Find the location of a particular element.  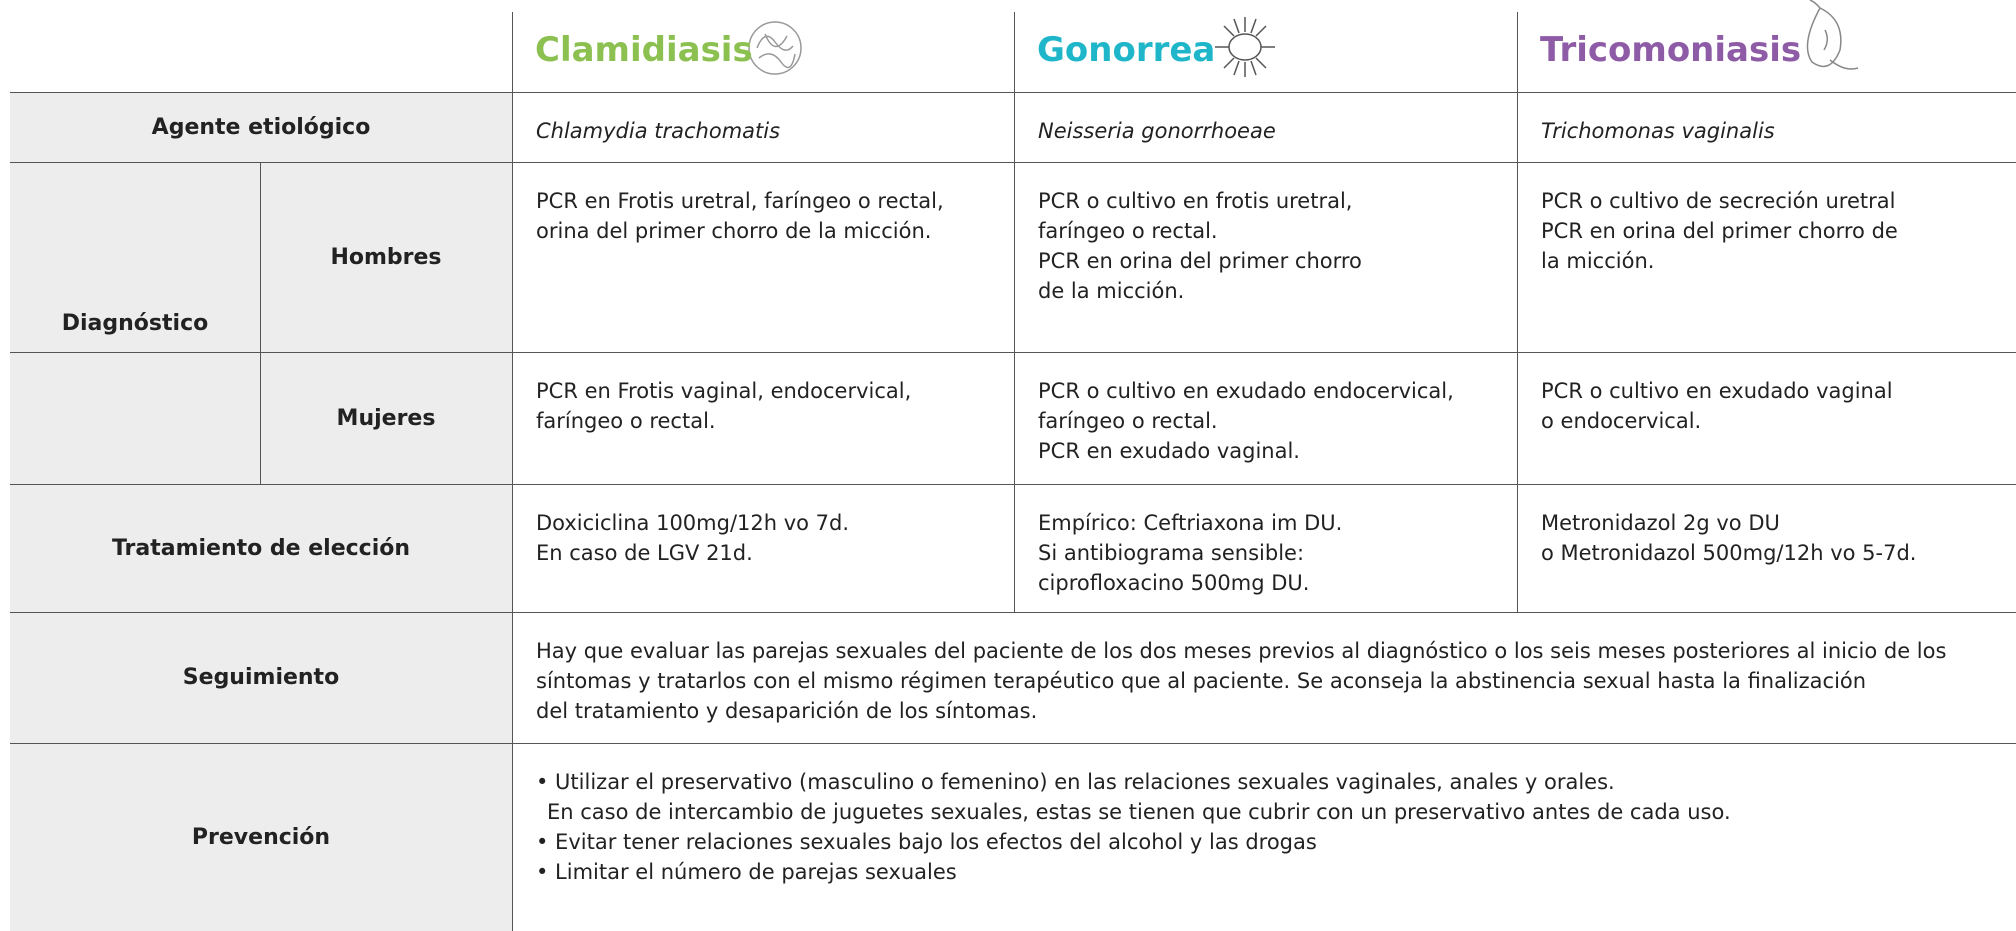

trichomonas-icon is located at coordinates (1832, 35).